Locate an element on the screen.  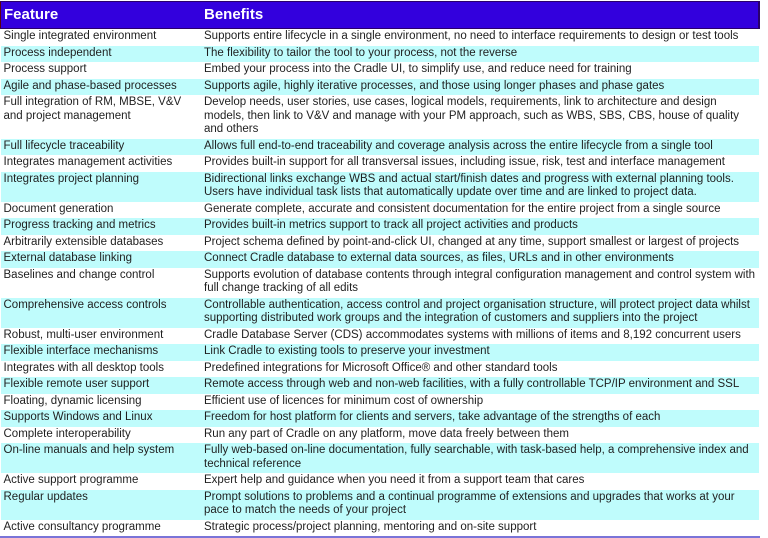
feature-cell: Flexible interface mechanisms is located at coordinates (81, 351).